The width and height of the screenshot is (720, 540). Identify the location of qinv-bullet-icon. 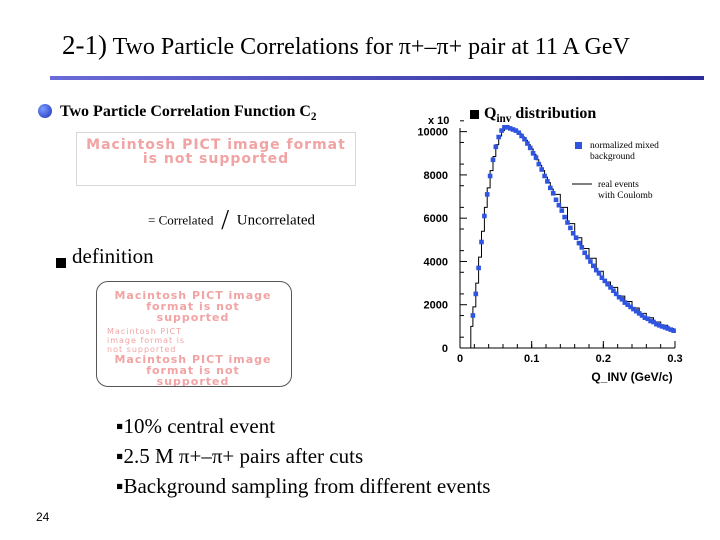
(474, 114).